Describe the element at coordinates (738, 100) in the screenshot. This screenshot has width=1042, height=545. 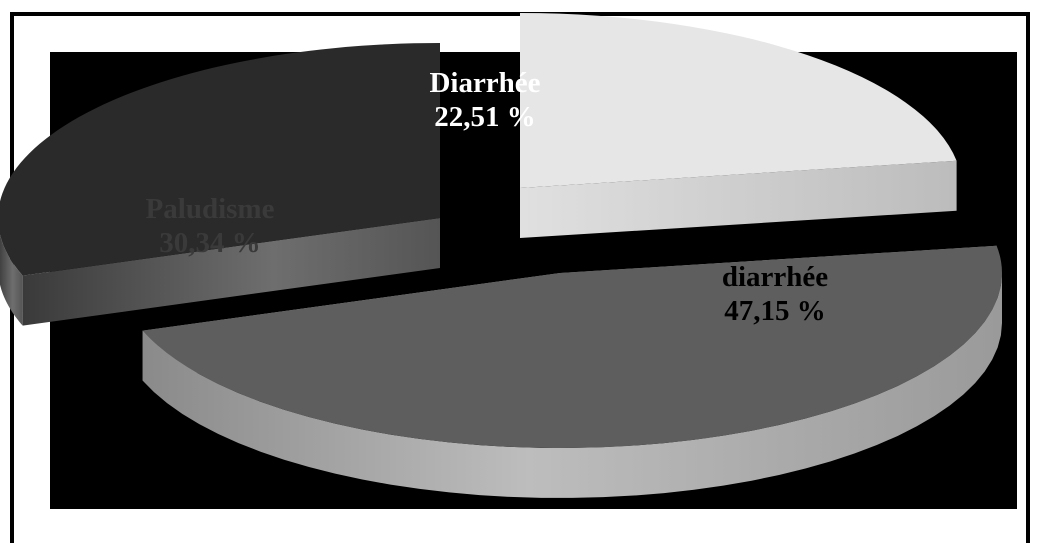
I see `pie-slice-1-top` at that location.